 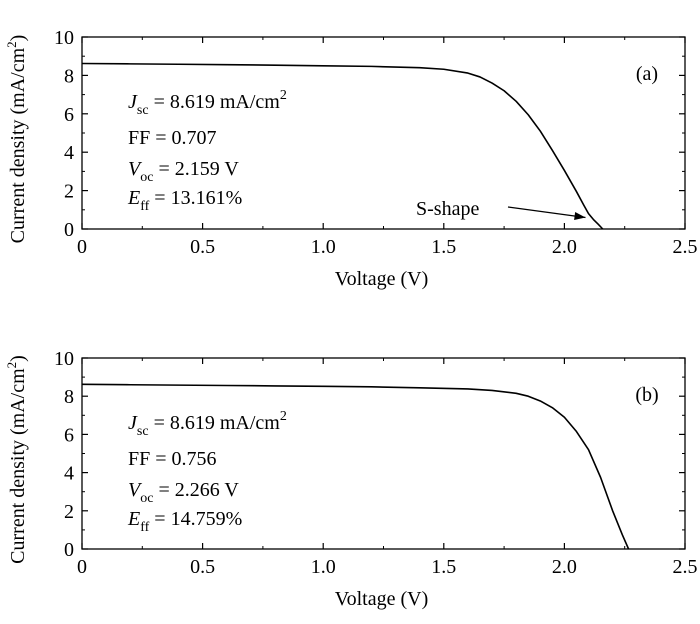 I want to click on s-shape-arrow-line, so click(x=546, y=212).